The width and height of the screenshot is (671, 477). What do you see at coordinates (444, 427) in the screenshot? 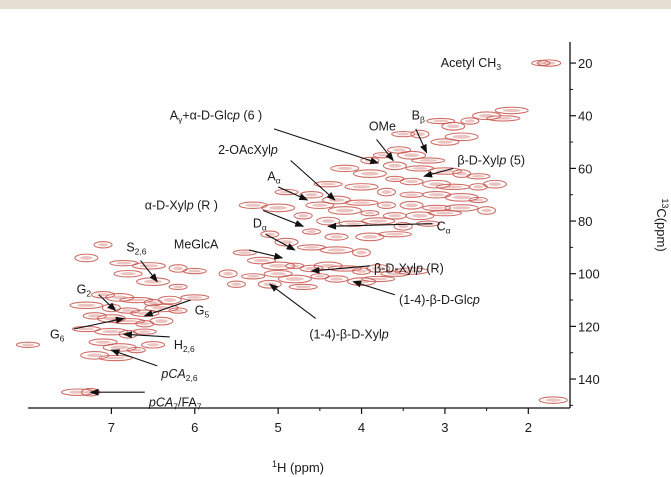
I see `x-tick-label: 3` at bounding box center [444, 427].